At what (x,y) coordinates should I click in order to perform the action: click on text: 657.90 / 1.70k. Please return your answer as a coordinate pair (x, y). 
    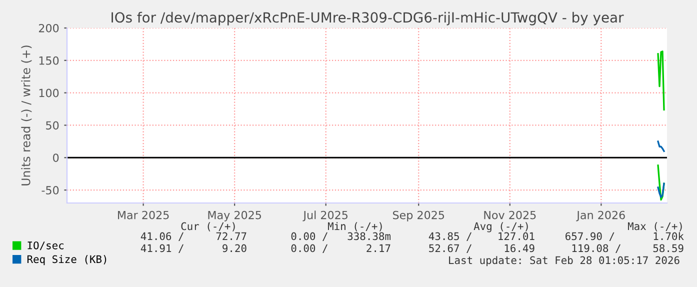
    Looking at the image, I should click on (625, 236).